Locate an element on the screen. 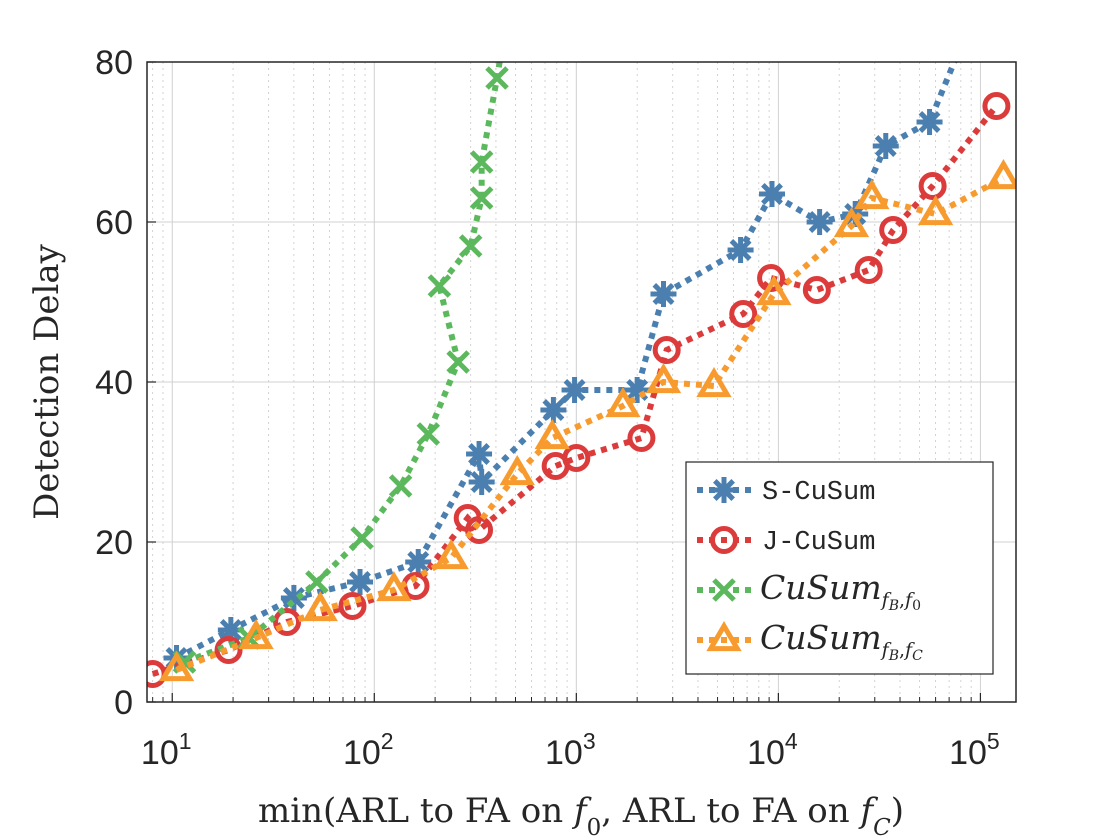 This screenshot has height=840, width=1120. x-label-fc-subscript: C is located at coordinates (882, 827).